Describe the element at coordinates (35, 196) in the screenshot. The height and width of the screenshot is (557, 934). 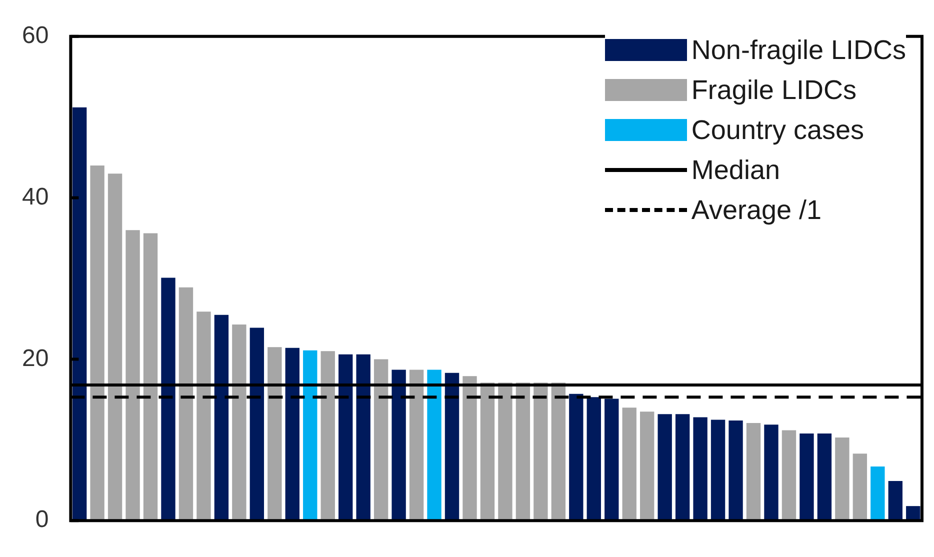
I see `y-tick-label: 40` at that location.